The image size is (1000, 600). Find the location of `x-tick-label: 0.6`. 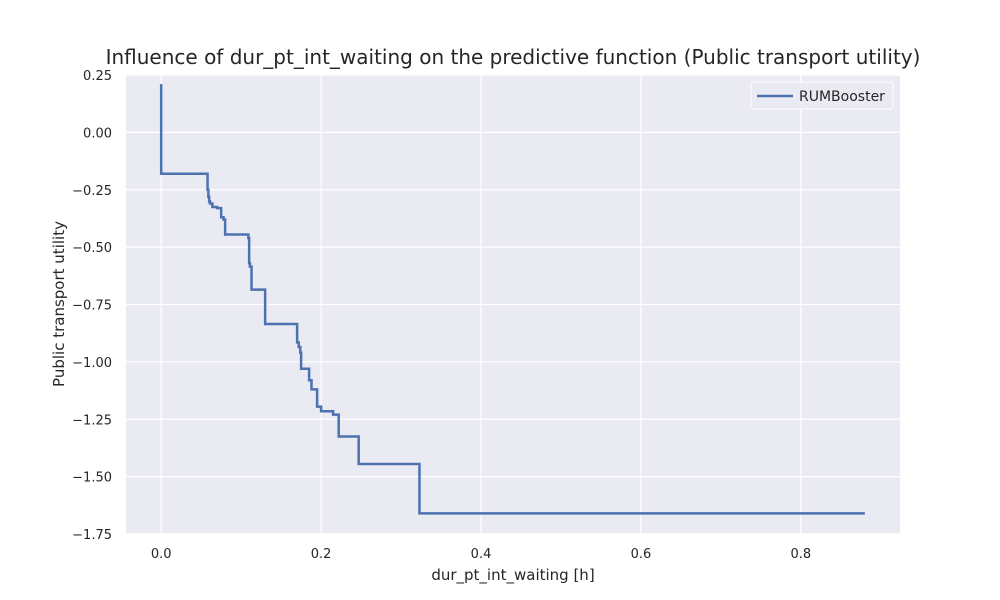

x-tick-label: 0.6 is located at coordinates (641, 554).